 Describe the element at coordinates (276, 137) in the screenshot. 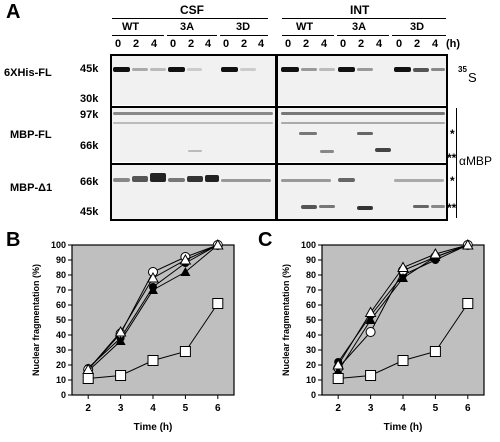

I see `blot-center-divider` at that location.